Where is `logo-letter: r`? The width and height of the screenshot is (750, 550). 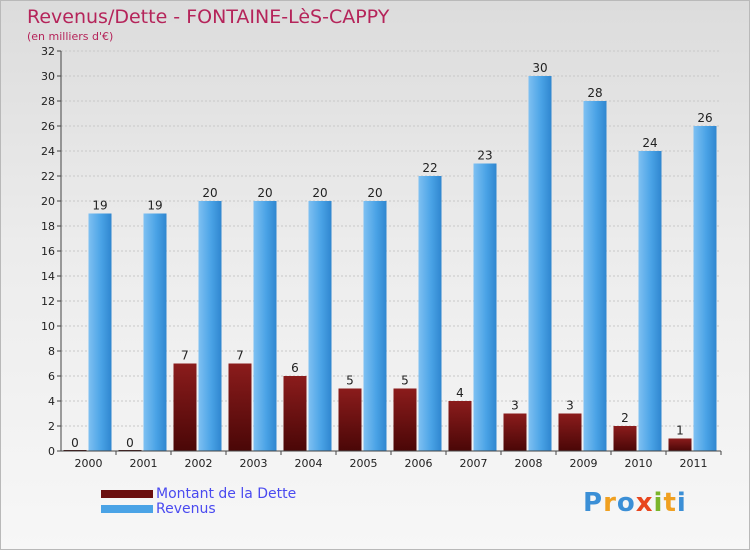 logo-letter: r is located at coordinates (610, 503).